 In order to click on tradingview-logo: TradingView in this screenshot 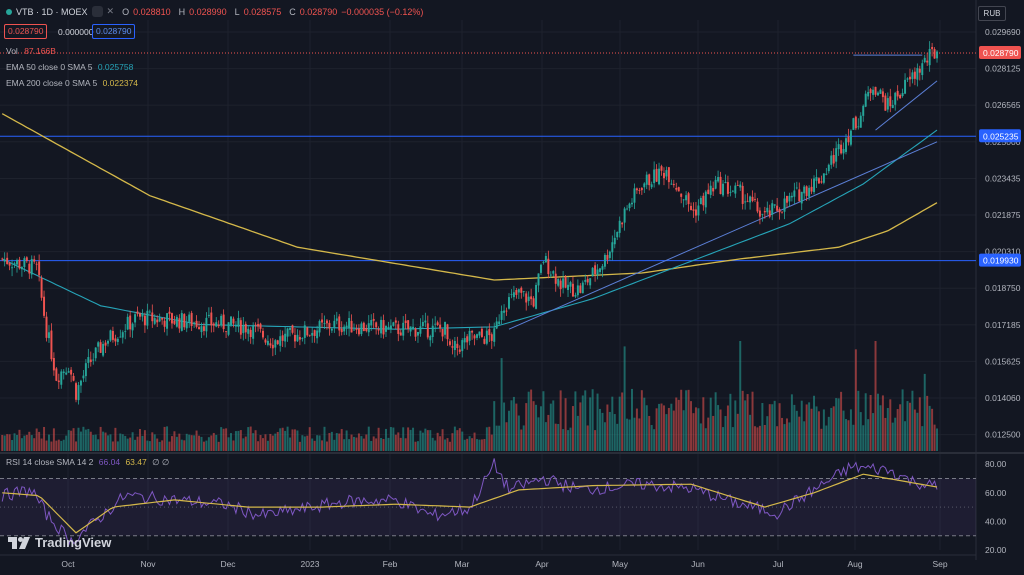, I will do `click(59, 542)`.